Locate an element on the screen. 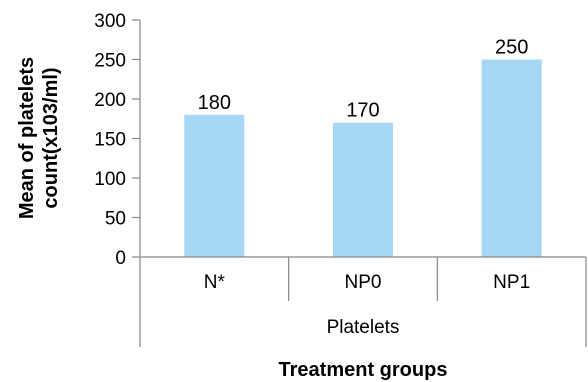  y-axis-title-line-2: count(x103/ml) is located at coordinates (51, 137).